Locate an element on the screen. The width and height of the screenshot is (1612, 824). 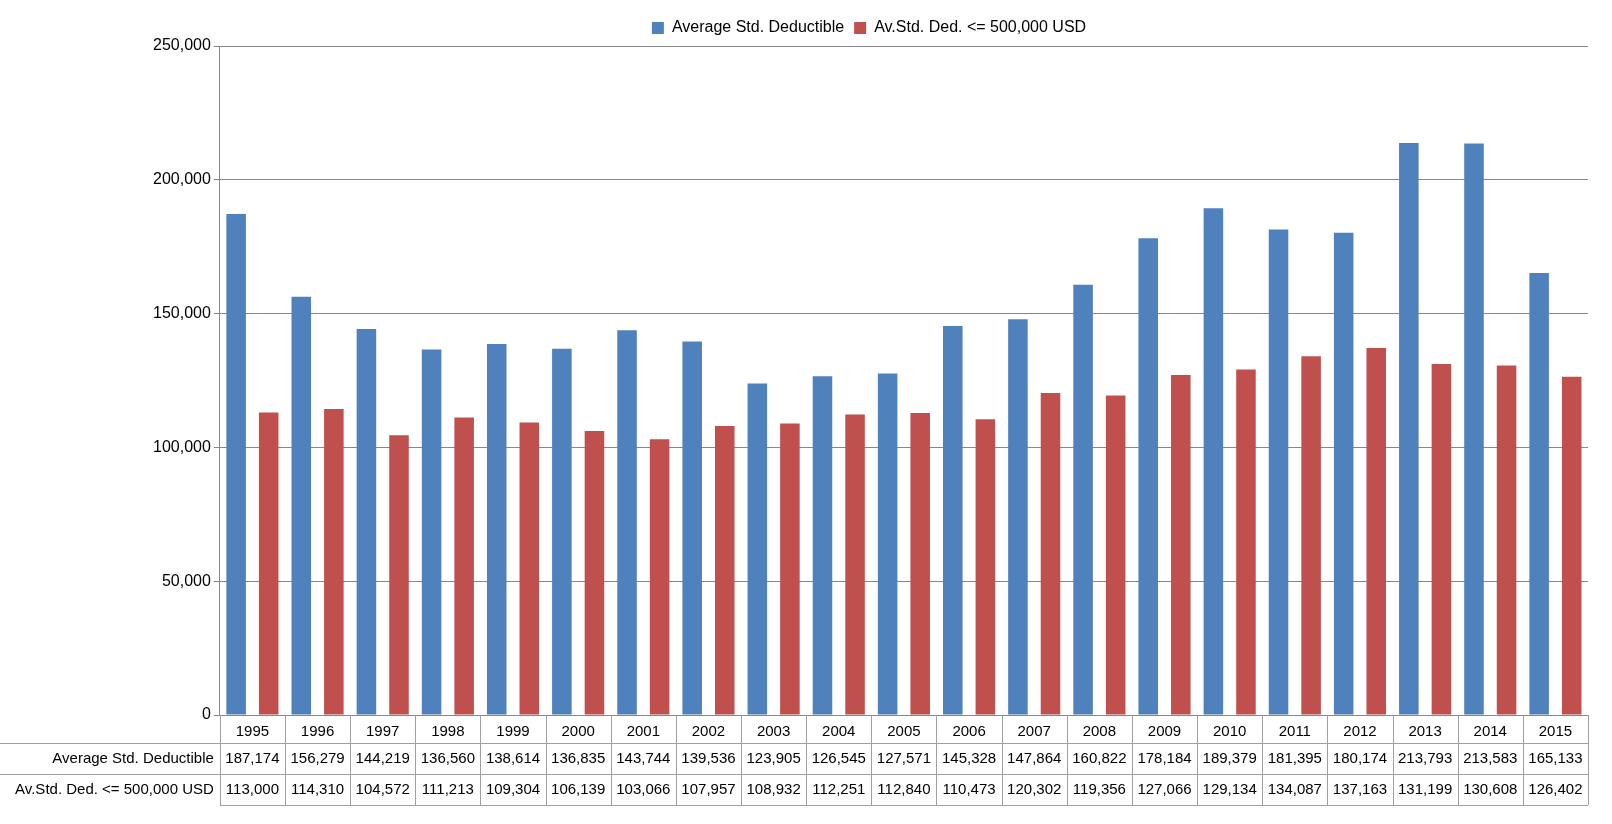
x-tick-label: 2008 is located at coordinates (1099, 731).